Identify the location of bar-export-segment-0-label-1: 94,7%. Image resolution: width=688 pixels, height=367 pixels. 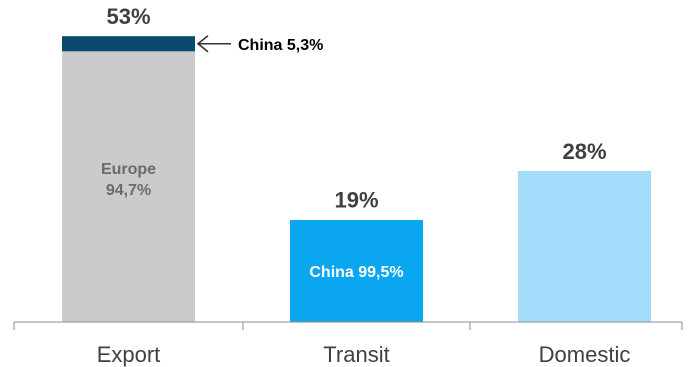
(128, 190).